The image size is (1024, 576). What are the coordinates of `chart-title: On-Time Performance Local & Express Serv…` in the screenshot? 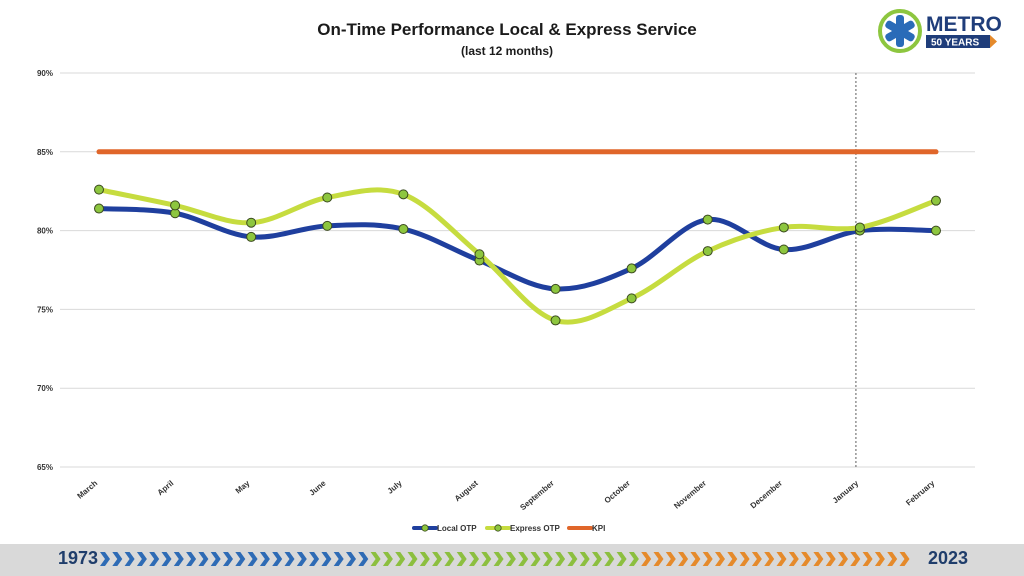 It's located at (507, 29).